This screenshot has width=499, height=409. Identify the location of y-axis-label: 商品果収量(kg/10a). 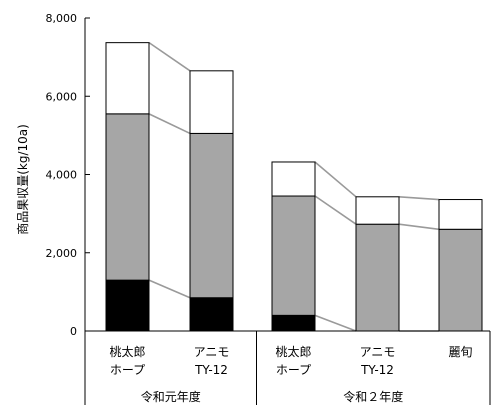
(22, 179).